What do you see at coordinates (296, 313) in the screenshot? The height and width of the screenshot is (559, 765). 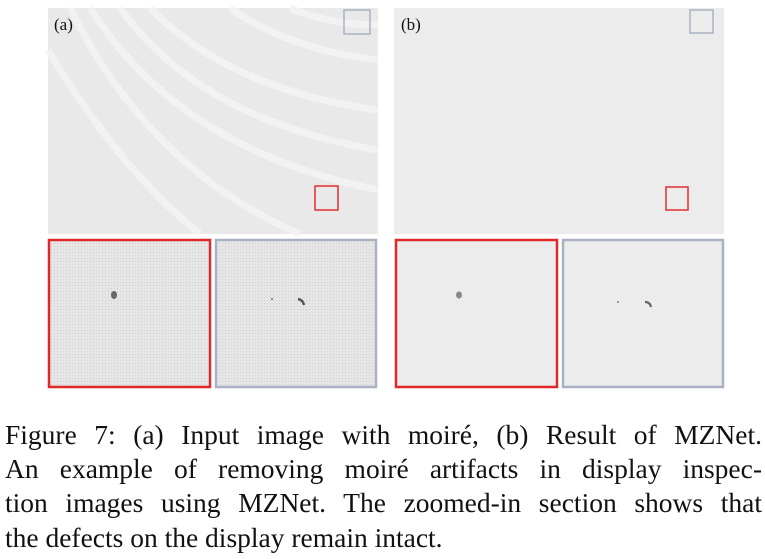 I see `zoom-a-gray` at bounding box center [296, 313].